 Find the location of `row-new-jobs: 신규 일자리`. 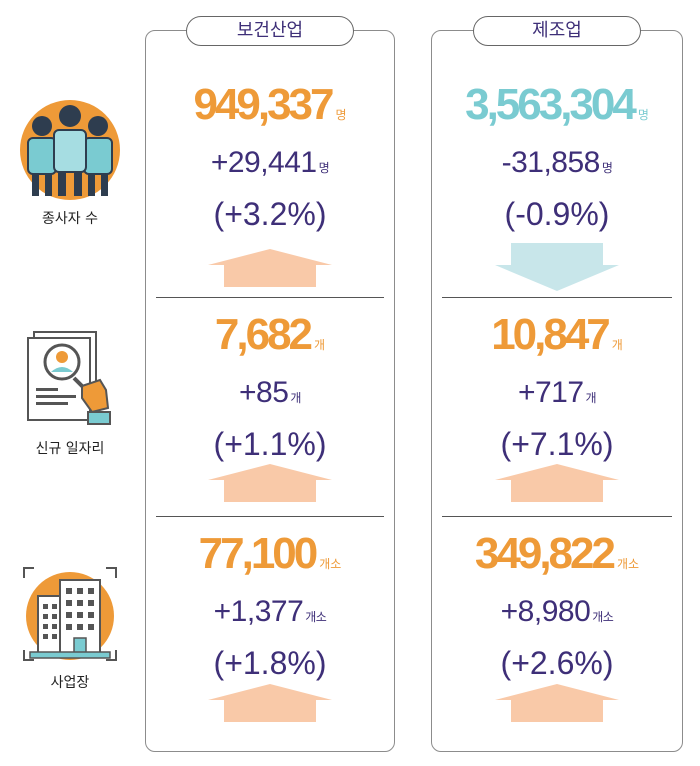

row-new-jobs: 신규 일자리 is located at coordinates (70, 393).